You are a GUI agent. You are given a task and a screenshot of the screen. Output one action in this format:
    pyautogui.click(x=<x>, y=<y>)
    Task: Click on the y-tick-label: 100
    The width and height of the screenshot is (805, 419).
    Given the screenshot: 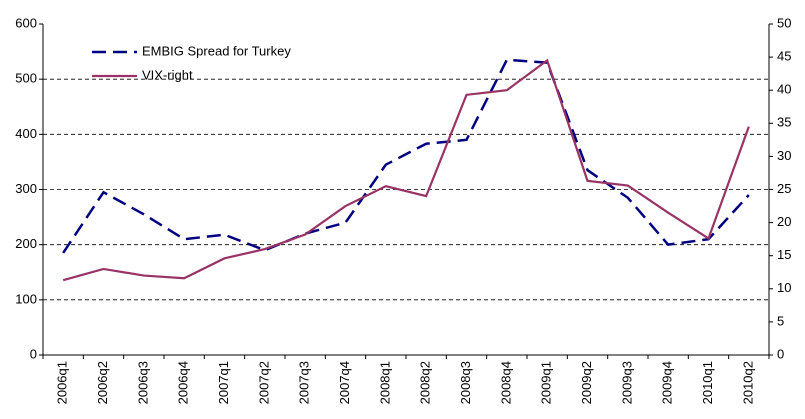 What is the action you would take?
    pyautogui.click(x=26, y=298)
    